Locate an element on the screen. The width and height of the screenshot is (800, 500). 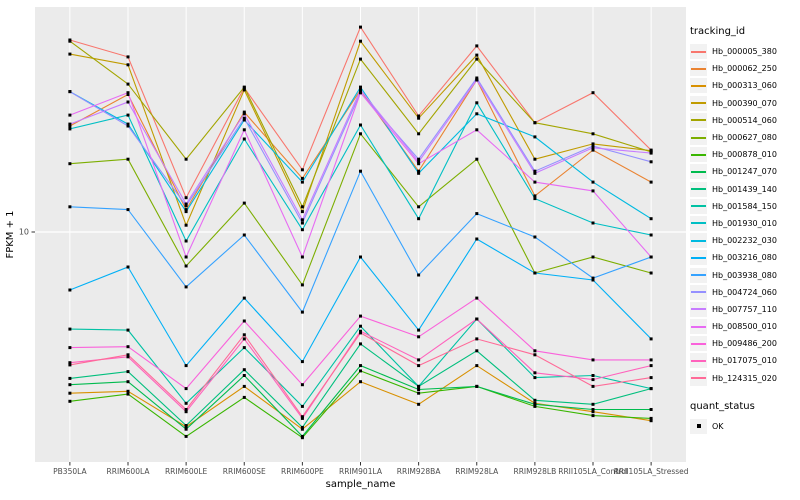
x-tick-label: RRIM928LA is located at coordinates (477, 471).